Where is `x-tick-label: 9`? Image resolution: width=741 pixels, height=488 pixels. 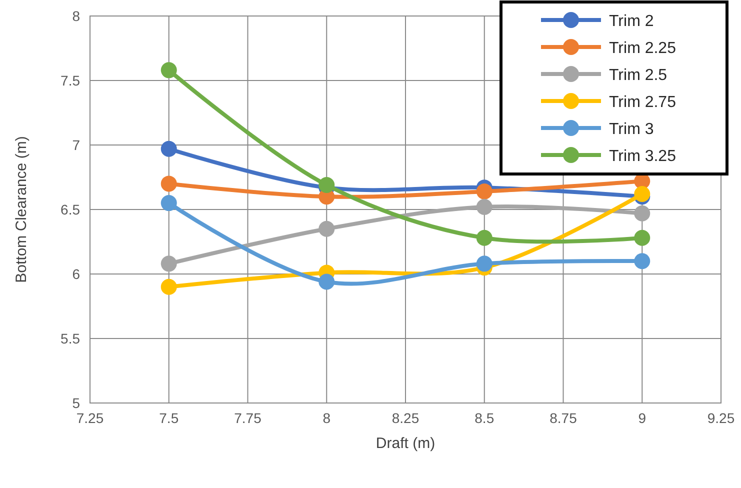 x-tick-label: 9 is located at coordinates (642, 418).